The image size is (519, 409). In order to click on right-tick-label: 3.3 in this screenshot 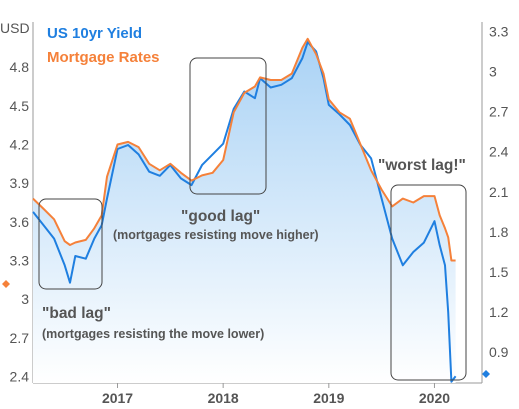, I will do `click(499, 31)`.